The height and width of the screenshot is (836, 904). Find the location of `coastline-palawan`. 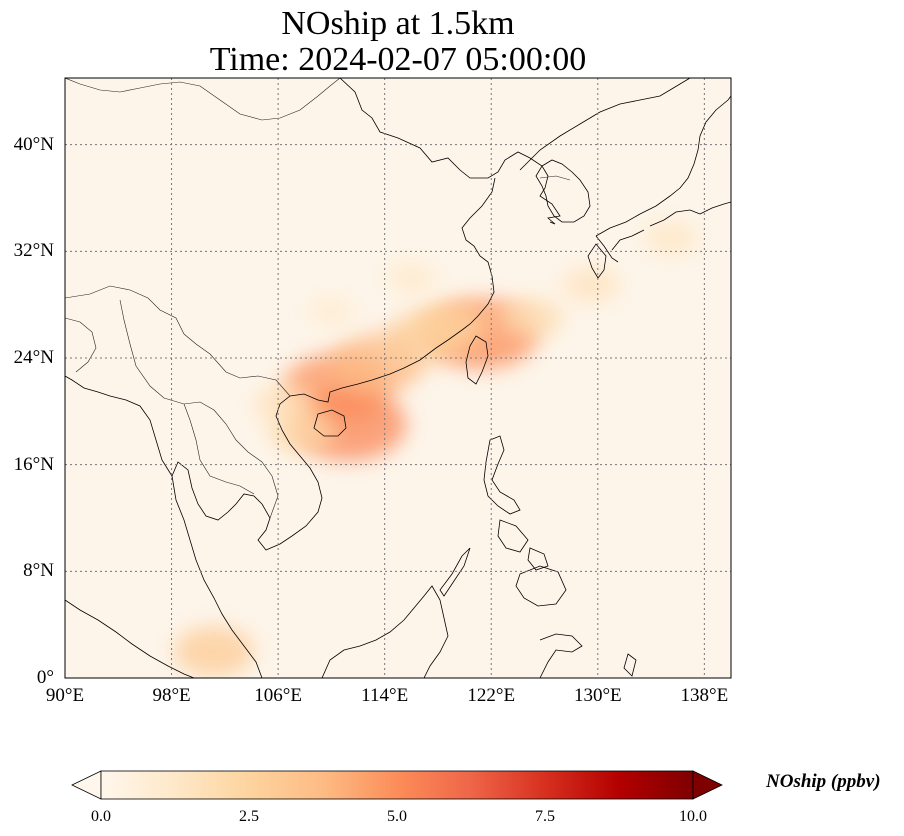

coastline-palawan is located at coordinates (455, 572).